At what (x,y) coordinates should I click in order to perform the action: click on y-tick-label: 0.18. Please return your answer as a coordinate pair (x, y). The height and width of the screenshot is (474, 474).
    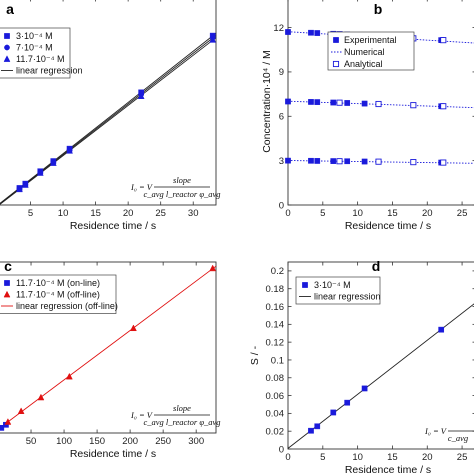
    Looking at the image, I should click on (275, 289).